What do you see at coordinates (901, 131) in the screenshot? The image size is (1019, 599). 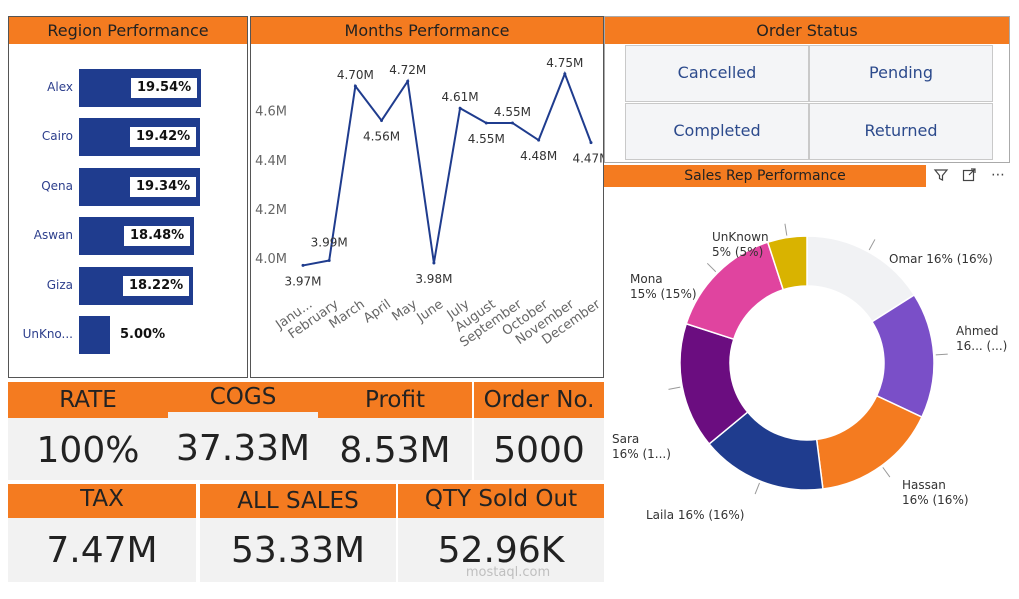 I see `status-returned-button: Returned` at bounding box center [901, 131].